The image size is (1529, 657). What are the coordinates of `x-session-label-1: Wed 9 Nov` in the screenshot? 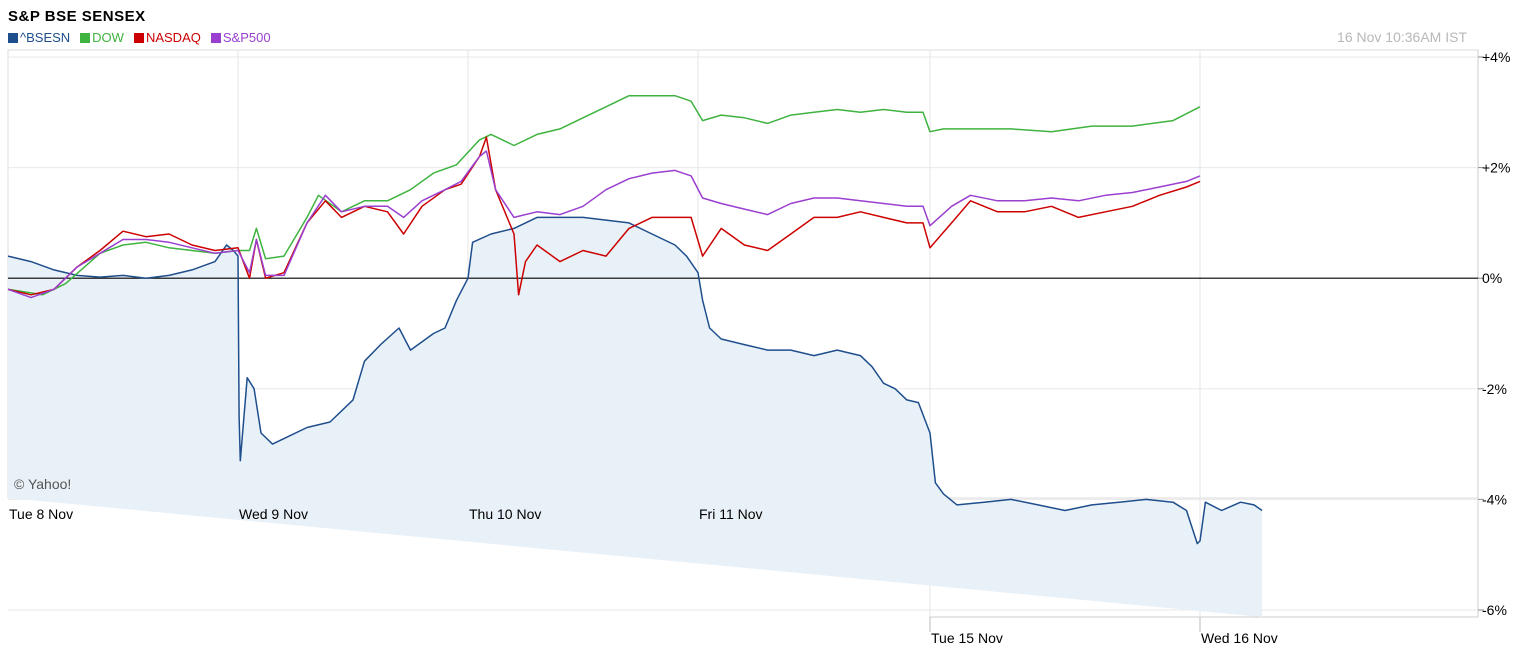 It's located at (273, 514).